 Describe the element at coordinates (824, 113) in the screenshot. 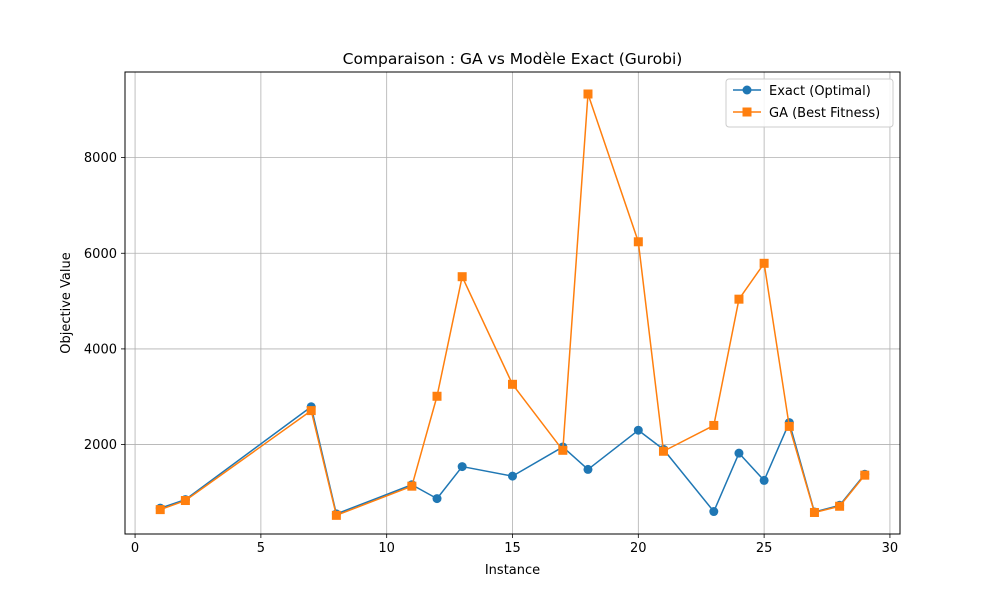

I see `legend-label-ga: GA (Best Fitness)` at that location.